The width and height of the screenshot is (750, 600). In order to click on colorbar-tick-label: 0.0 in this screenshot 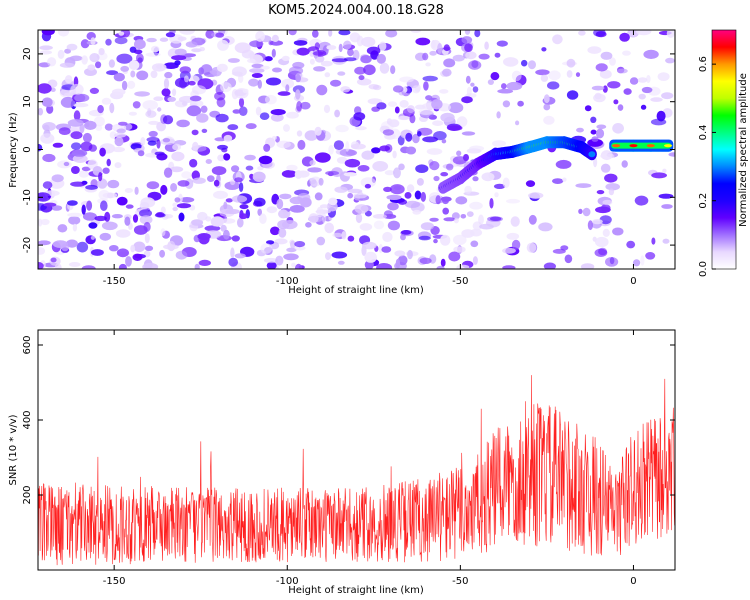, I will do `click(703, 269)`.